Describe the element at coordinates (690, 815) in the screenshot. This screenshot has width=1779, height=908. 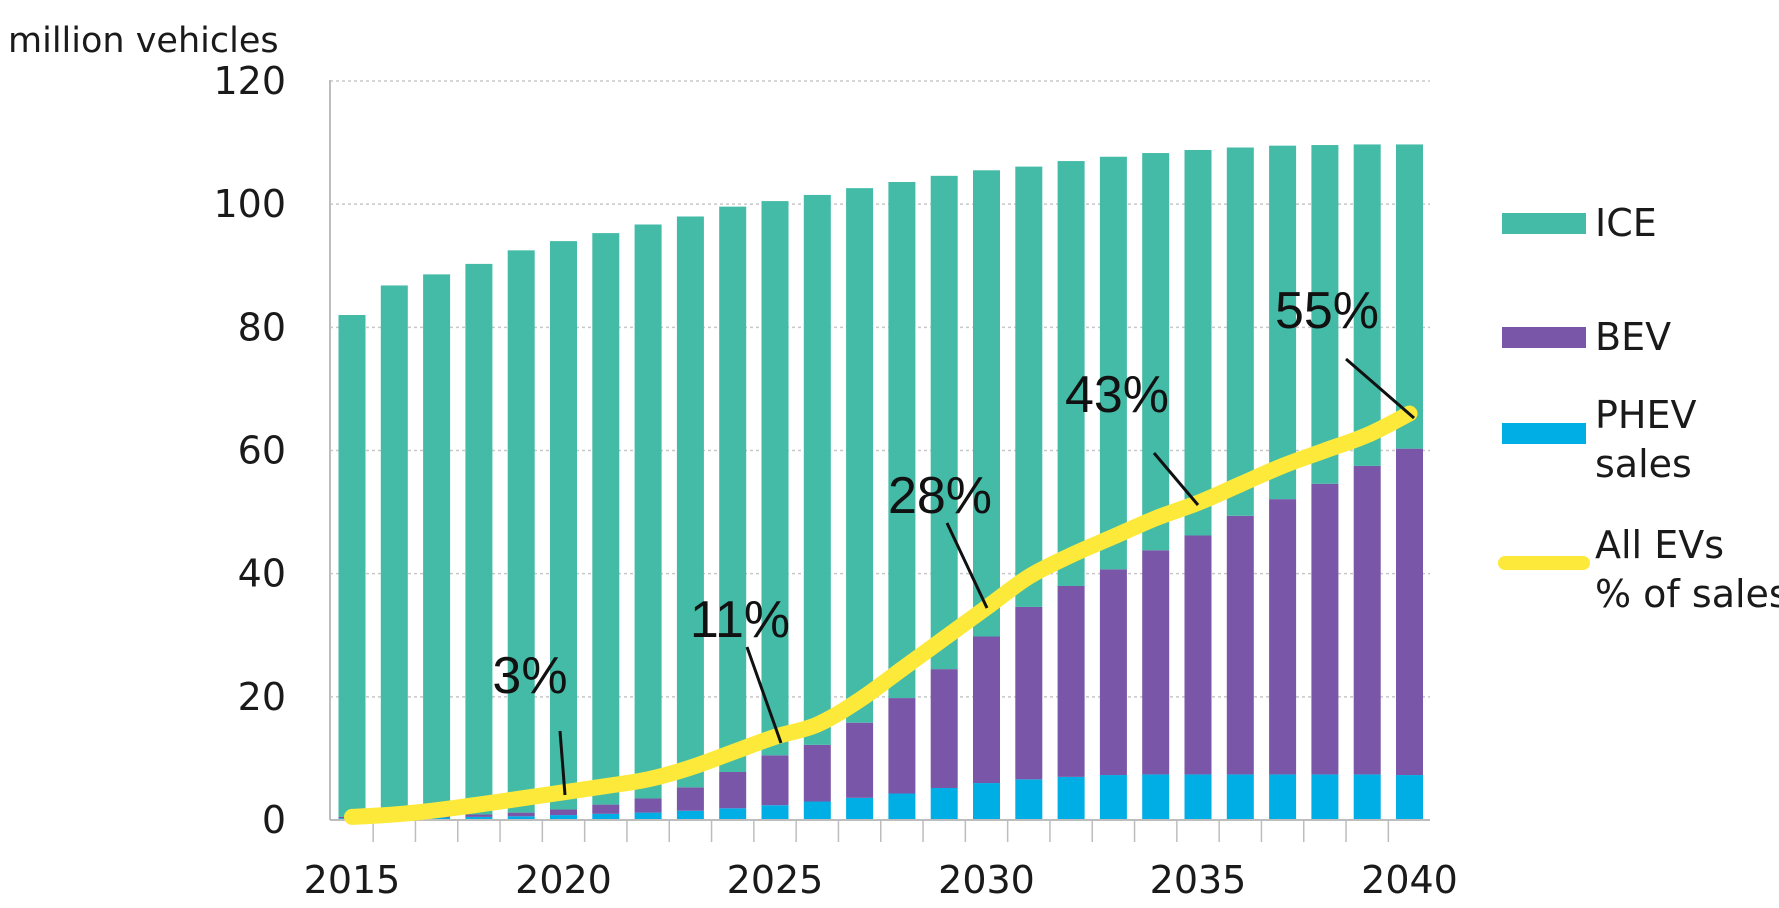
I see `bar-phev-sales-2023` at that location.